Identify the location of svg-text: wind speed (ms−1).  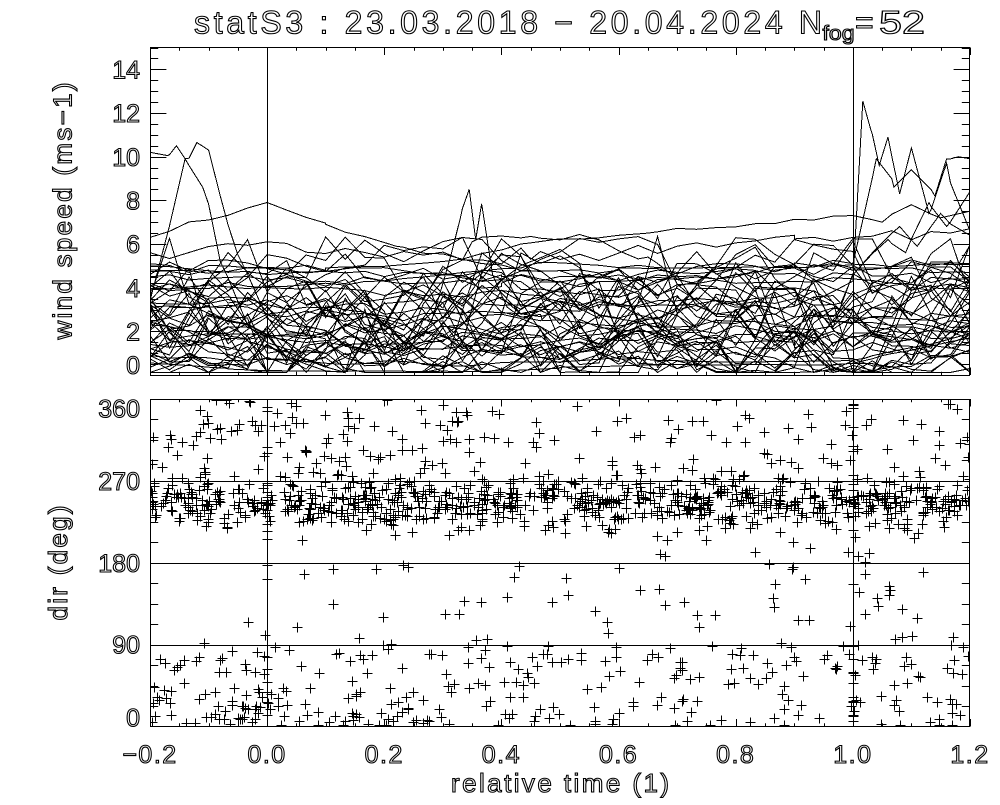
(63, 212).